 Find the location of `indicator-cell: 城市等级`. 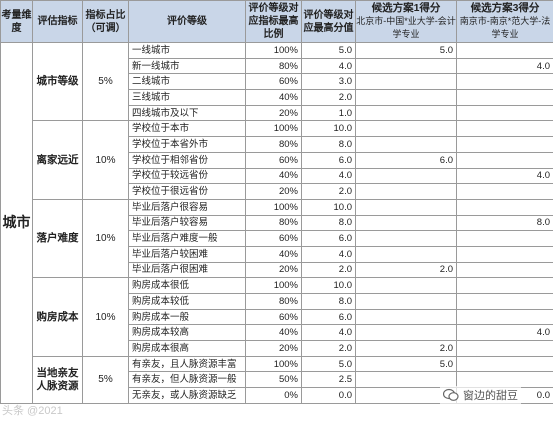

indicator-cell: 城市等级 is located at coordinates (57, 81).